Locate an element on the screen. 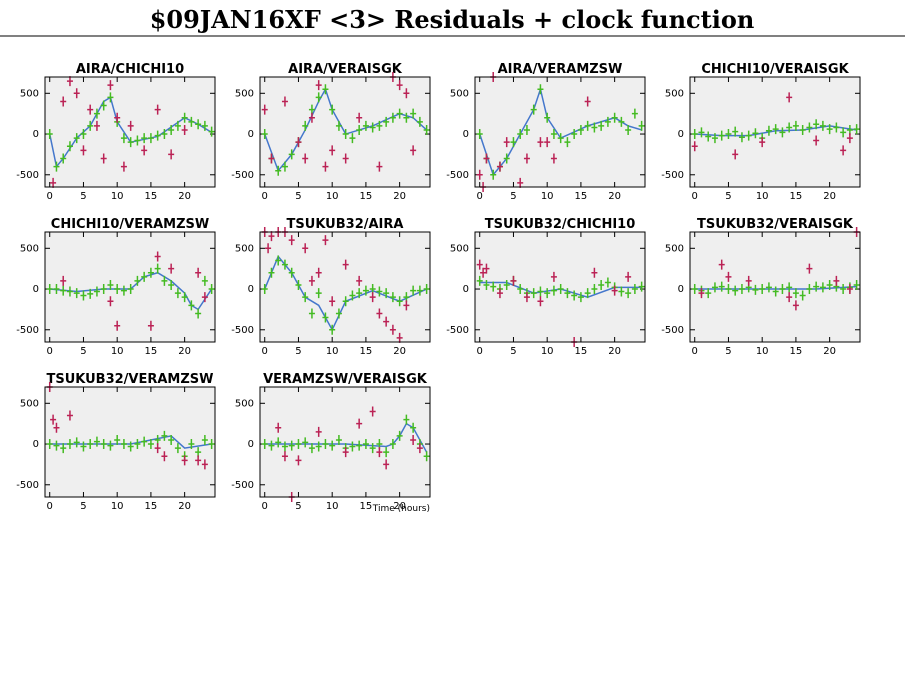  panel-title: CHICHI10/VERAISGK is located at coordinates (775, 69).